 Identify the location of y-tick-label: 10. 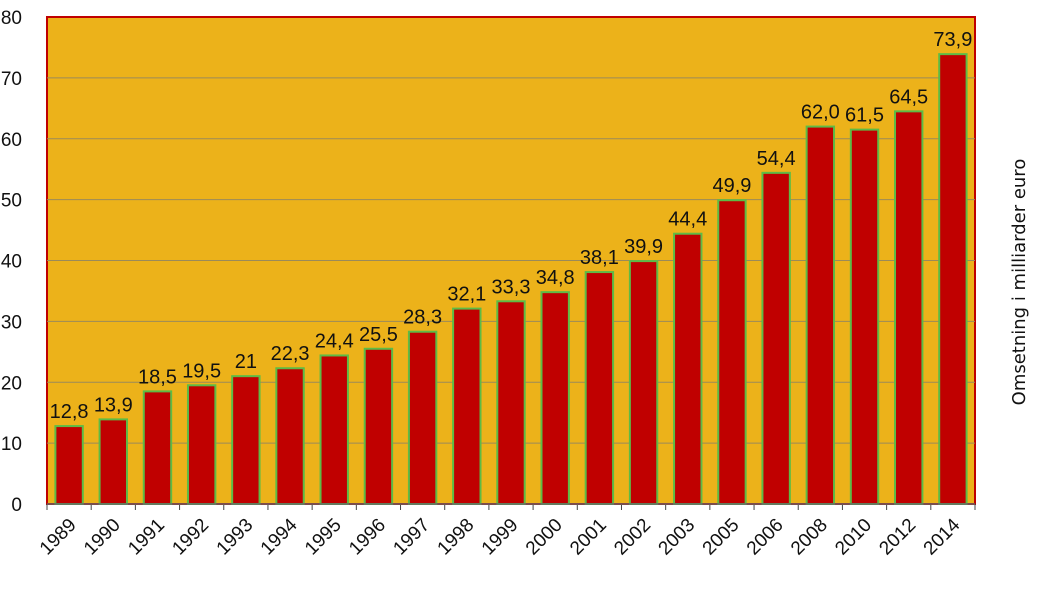
(11, 444).